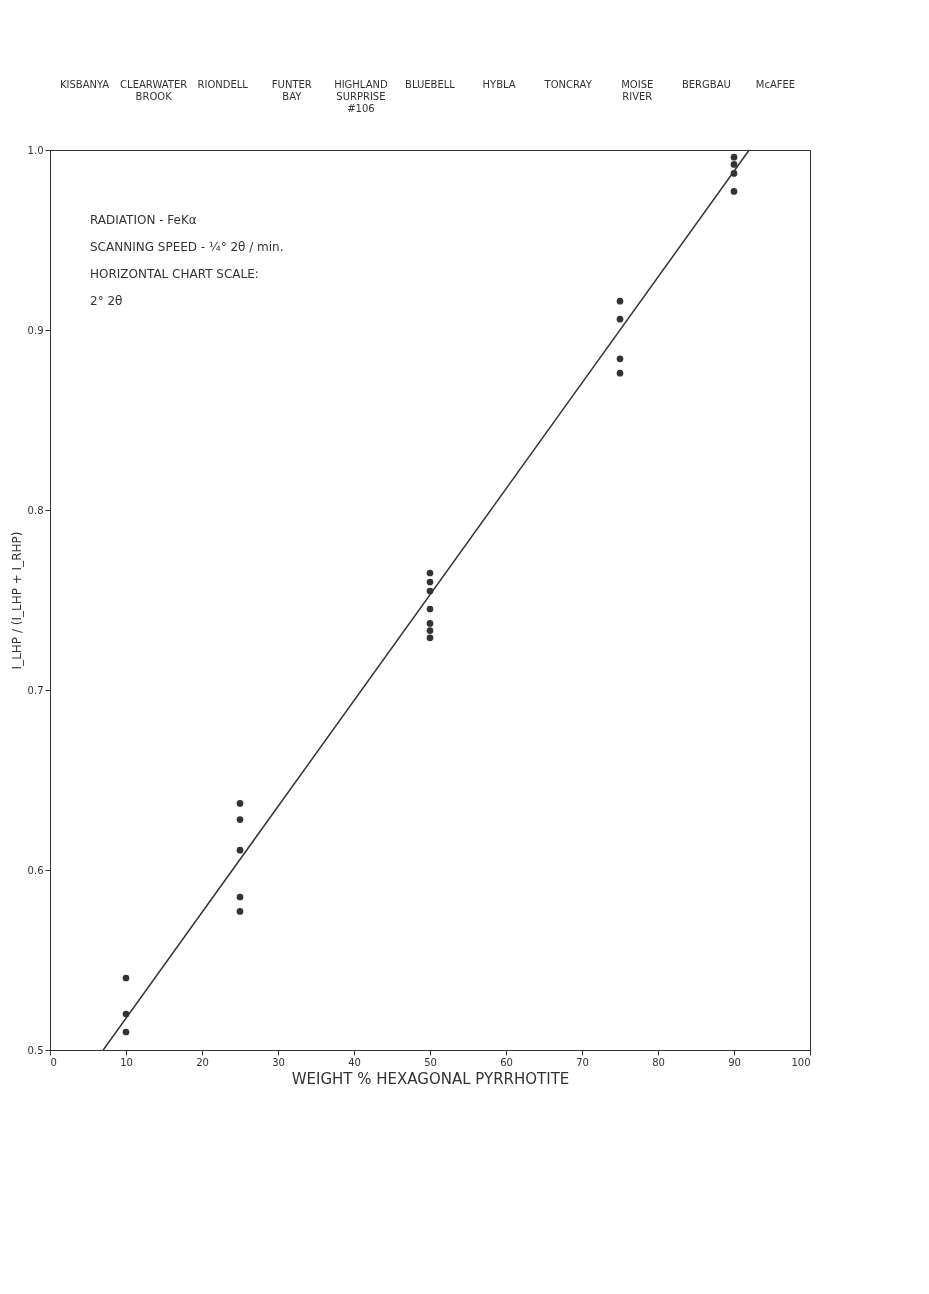 This screenshot has height=1294, width=929. Describe the element at coordinates (174, 274) in the screenshot. I see `annotation: HORIZONTAL CHART SCALE:` at that location.